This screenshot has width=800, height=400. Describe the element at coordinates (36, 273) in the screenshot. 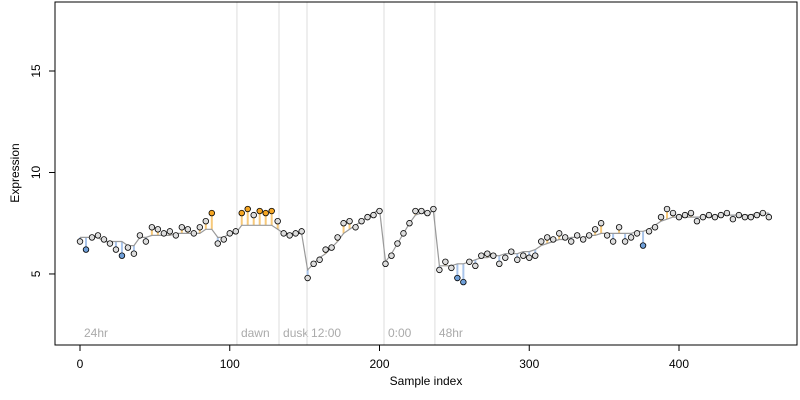

I see `y-tick-label: 5` at that location.